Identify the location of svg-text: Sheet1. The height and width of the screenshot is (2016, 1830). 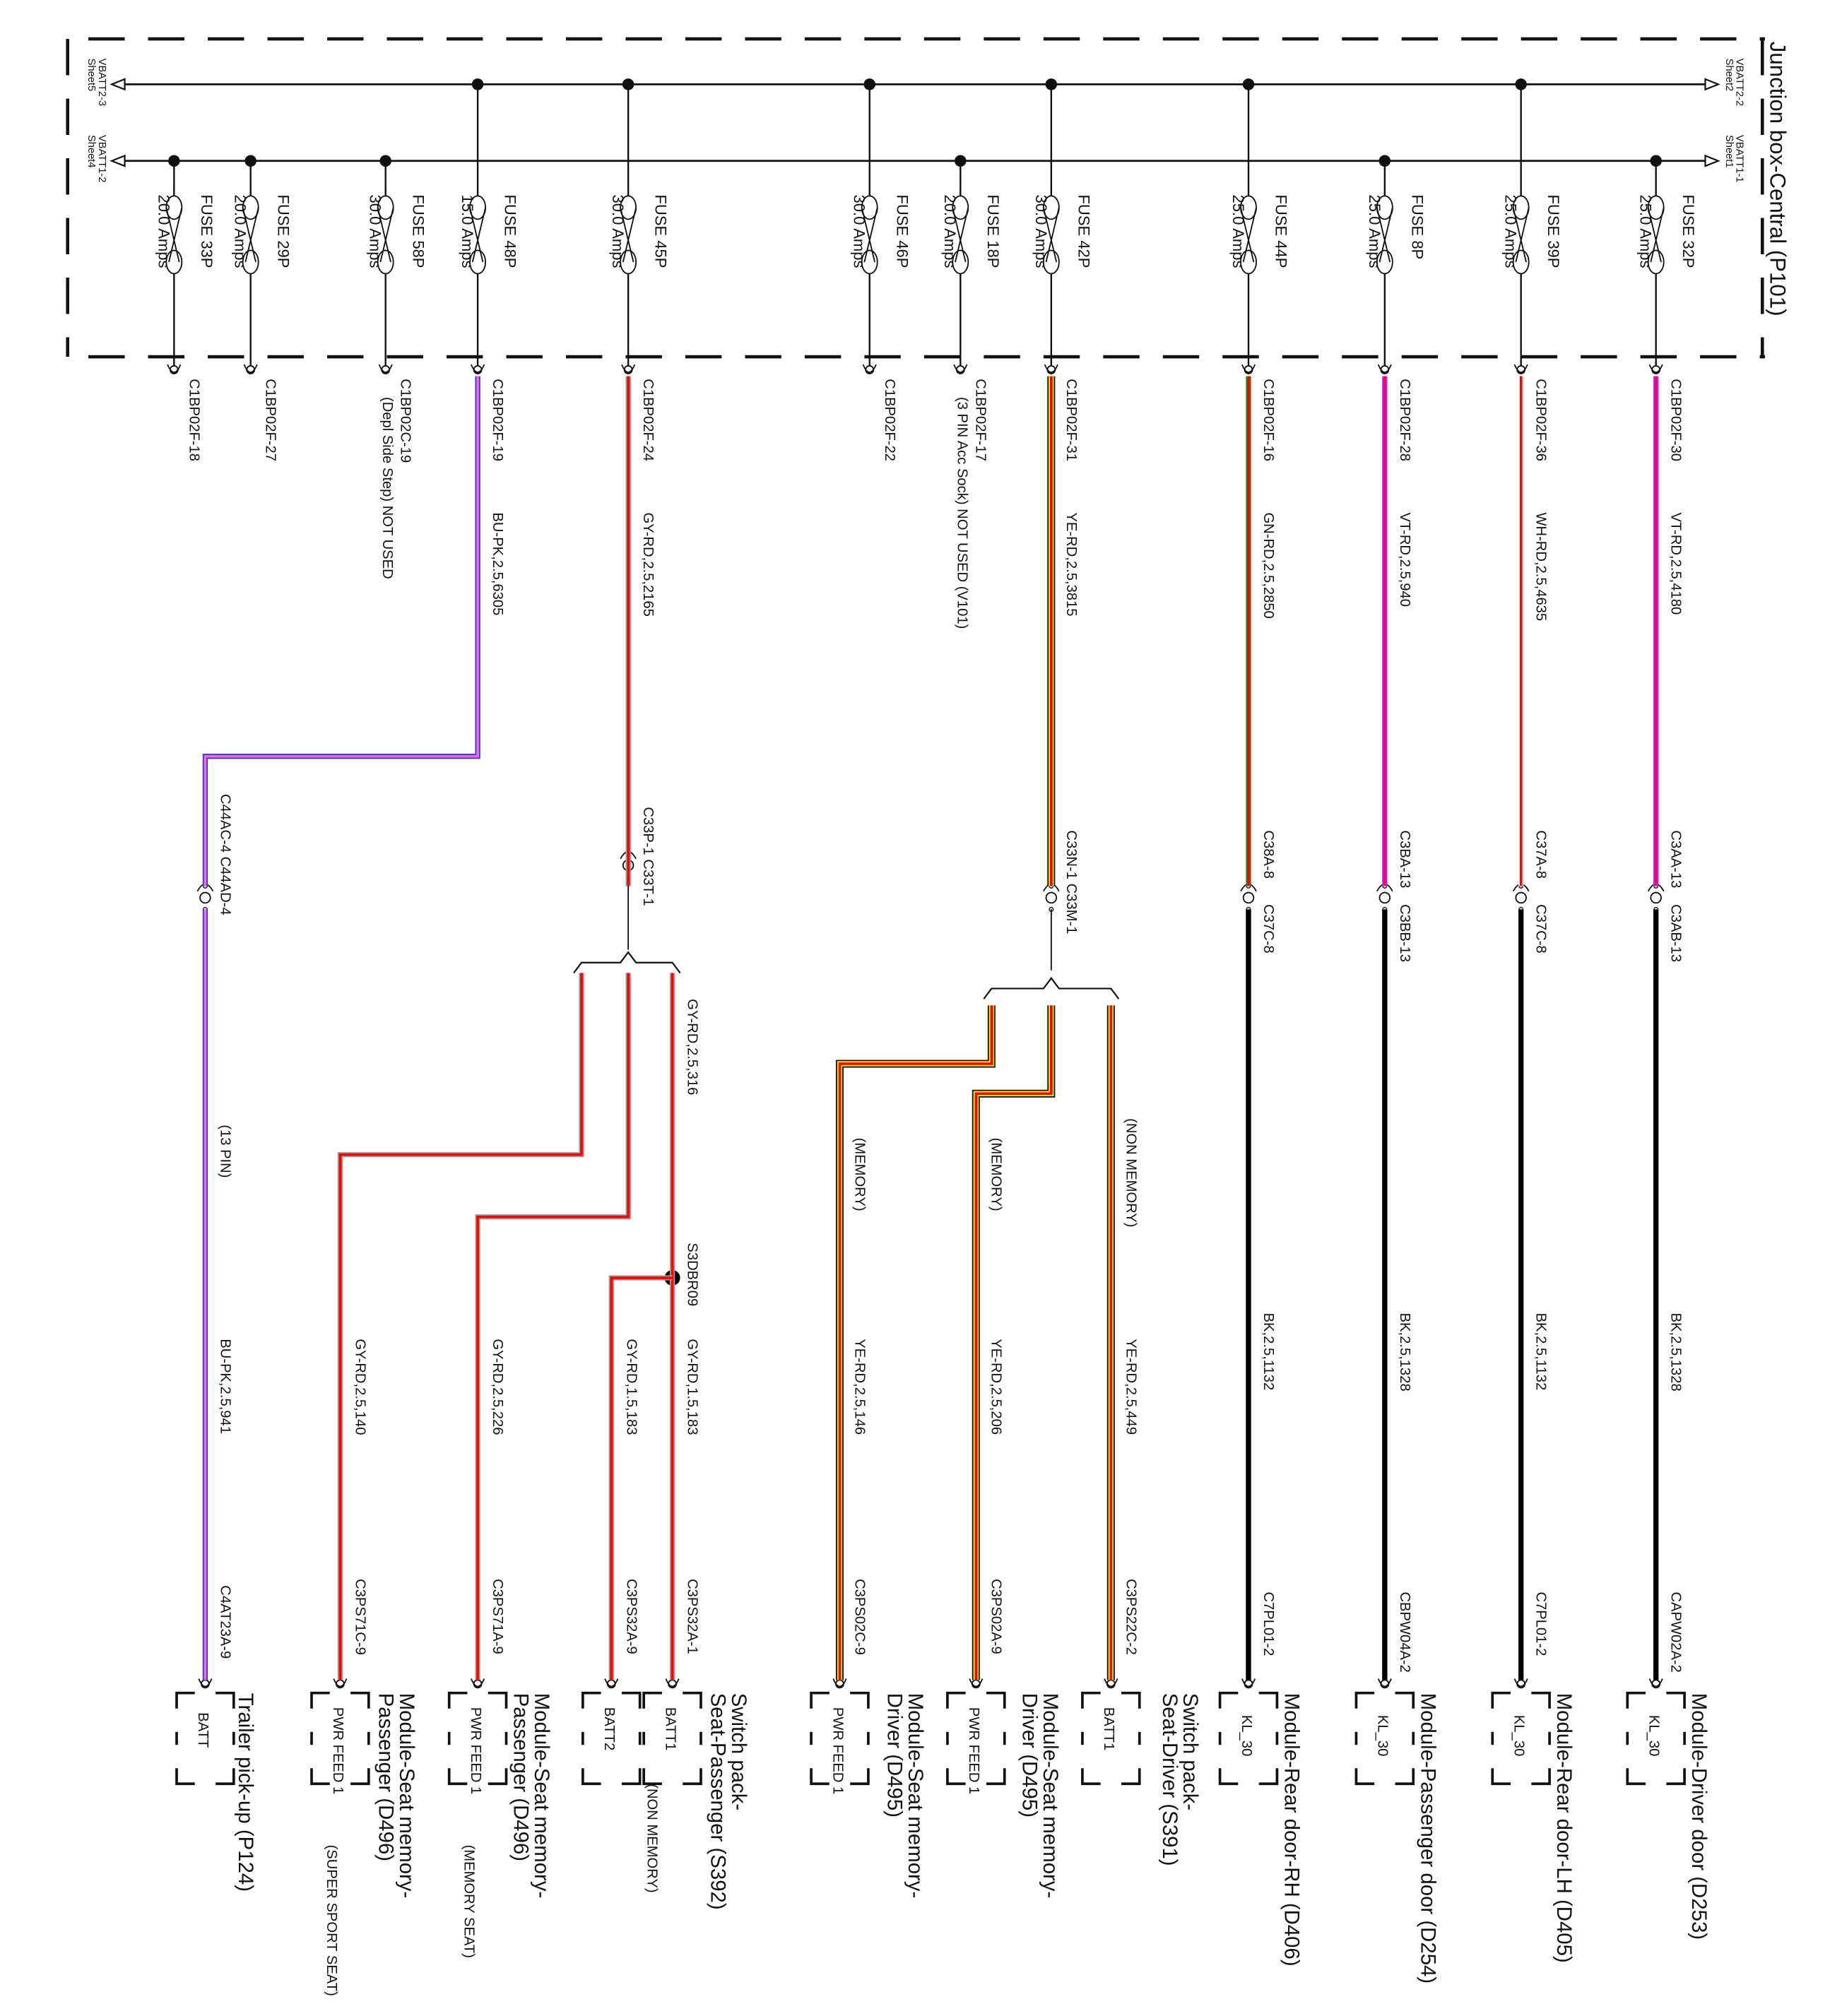
(1729, 151).